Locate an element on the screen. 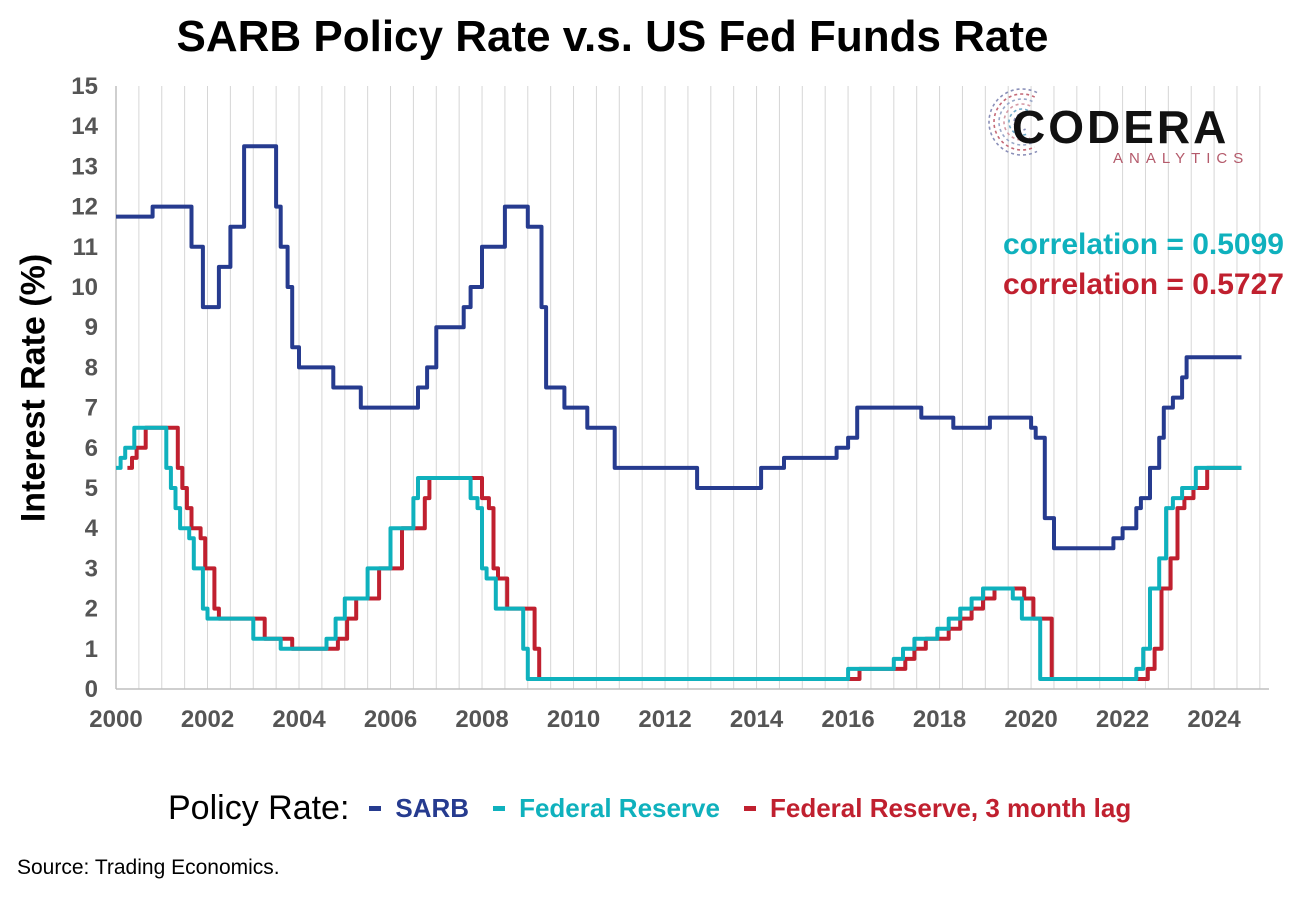 This screenshot has width=1300, height=900. x-tick-label: 2010 is located at coordinates (573, 719).